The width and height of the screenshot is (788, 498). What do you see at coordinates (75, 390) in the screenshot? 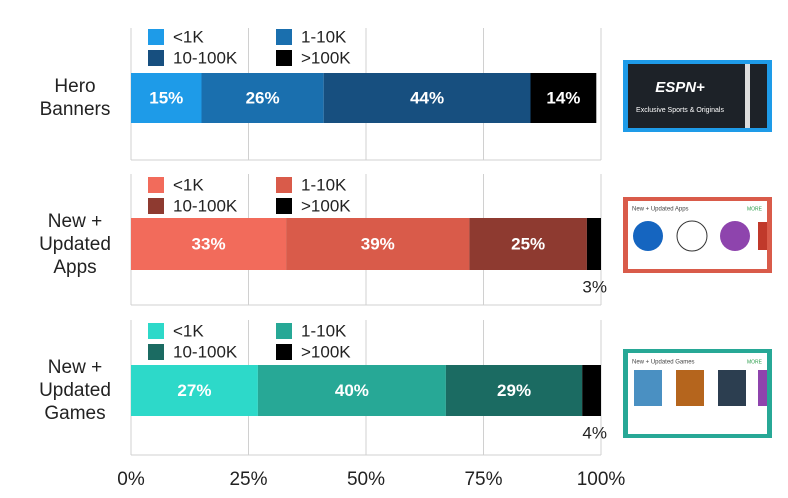
I see `category-label: New + Updated Games` at bounding box center [75, 390].